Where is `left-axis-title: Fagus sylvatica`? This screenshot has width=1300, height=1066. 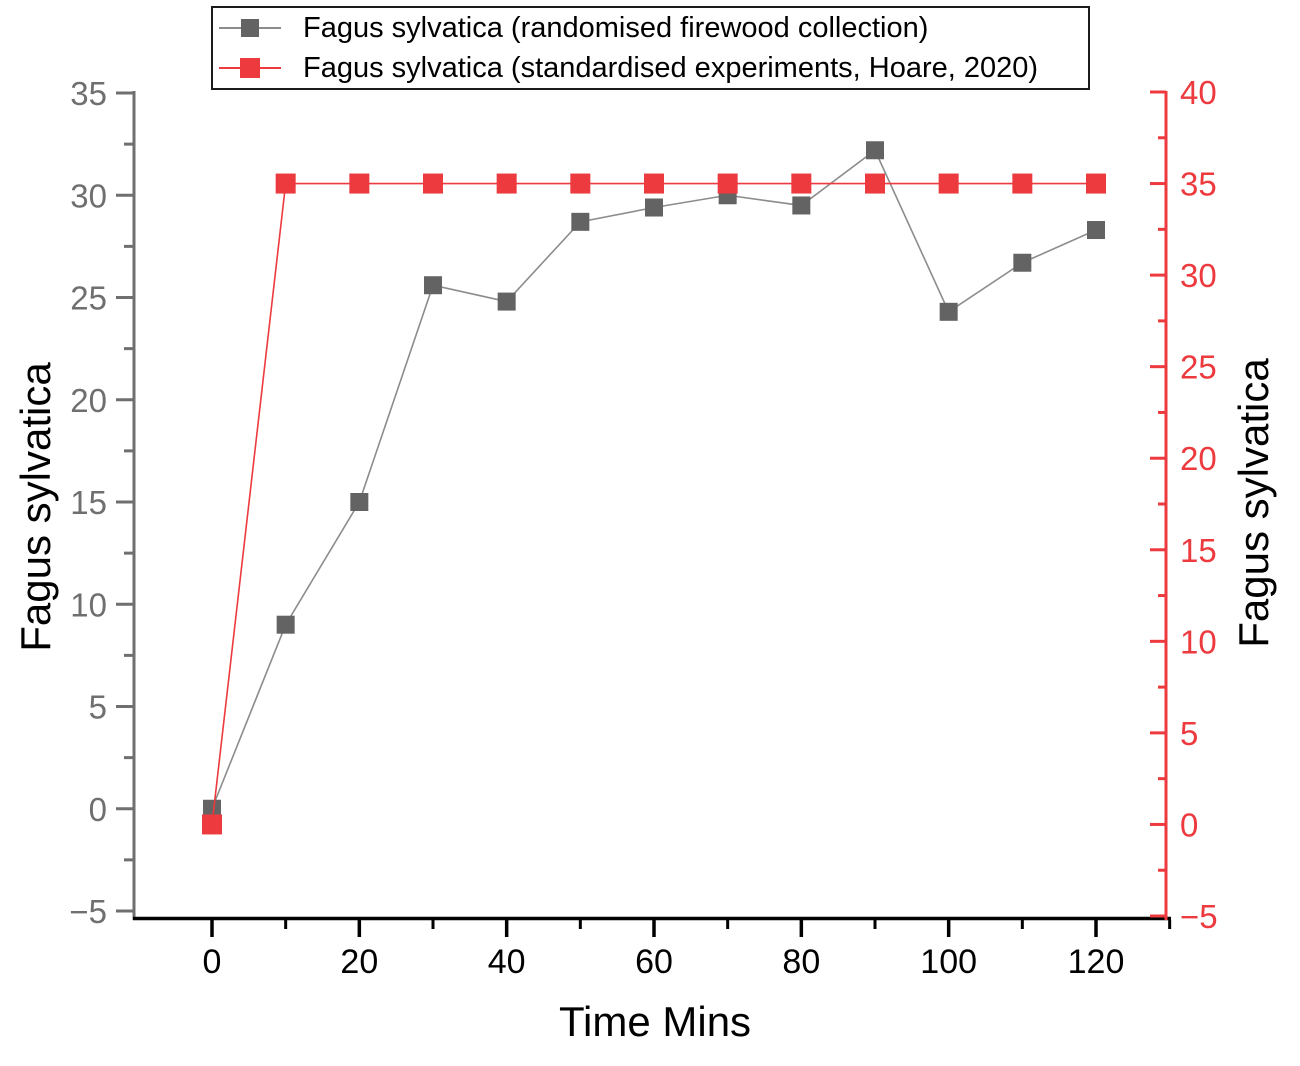 left-axis-title: Fagus sylvatica is located at coordinates (35, 507).